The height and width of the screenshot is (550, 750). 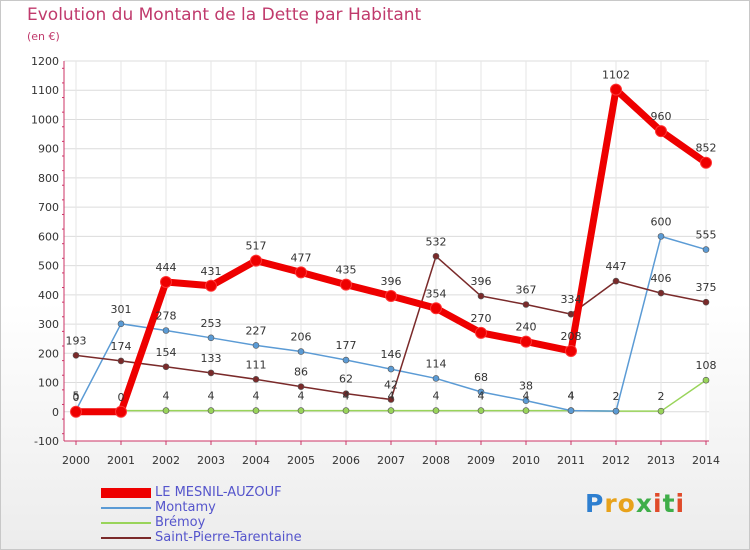 What do you see at coordinates (185, 507) in the screenshot?
I see `legend-label: Montamy` at bounding box center [185, 507].